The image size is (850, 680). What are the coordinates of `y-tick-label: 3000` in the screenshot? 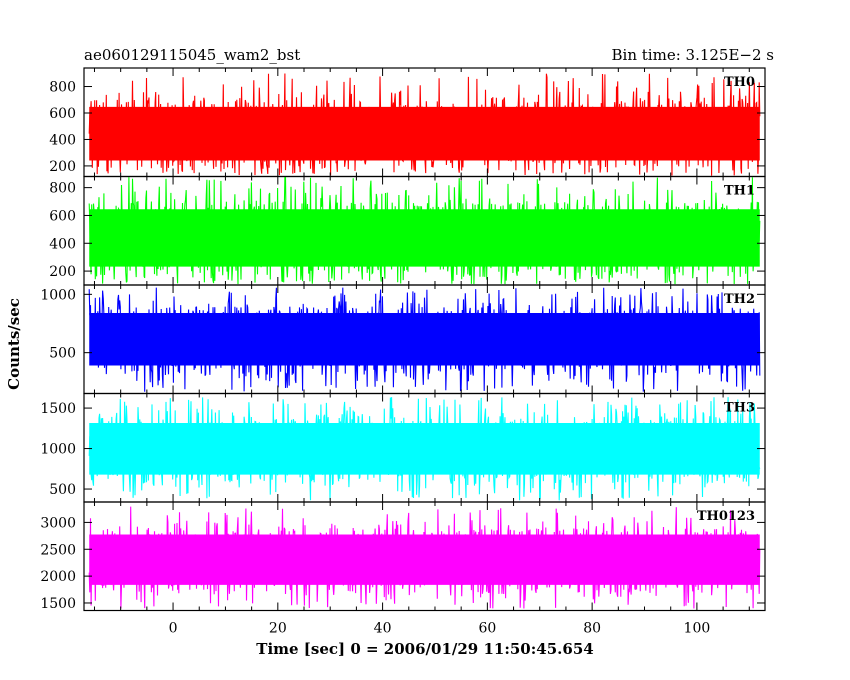 It's located at (58, 523).